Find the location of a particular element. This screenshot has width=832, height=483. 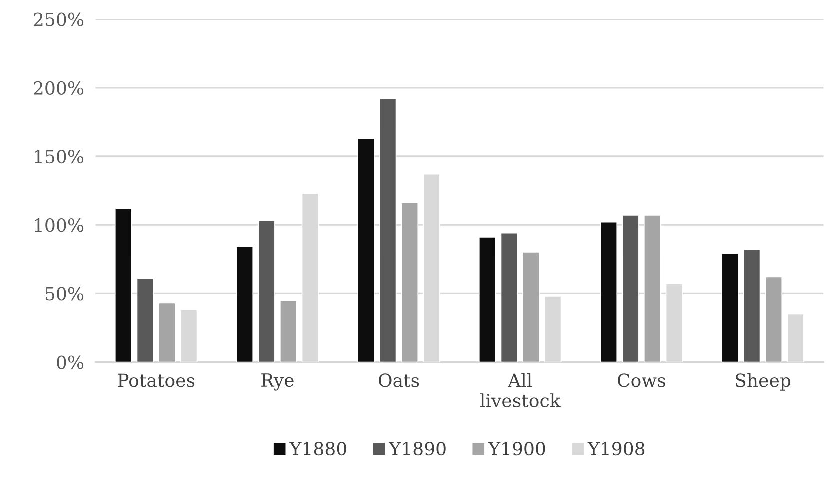

x-tick-label: Sheep is located at coordinates (763, 382).